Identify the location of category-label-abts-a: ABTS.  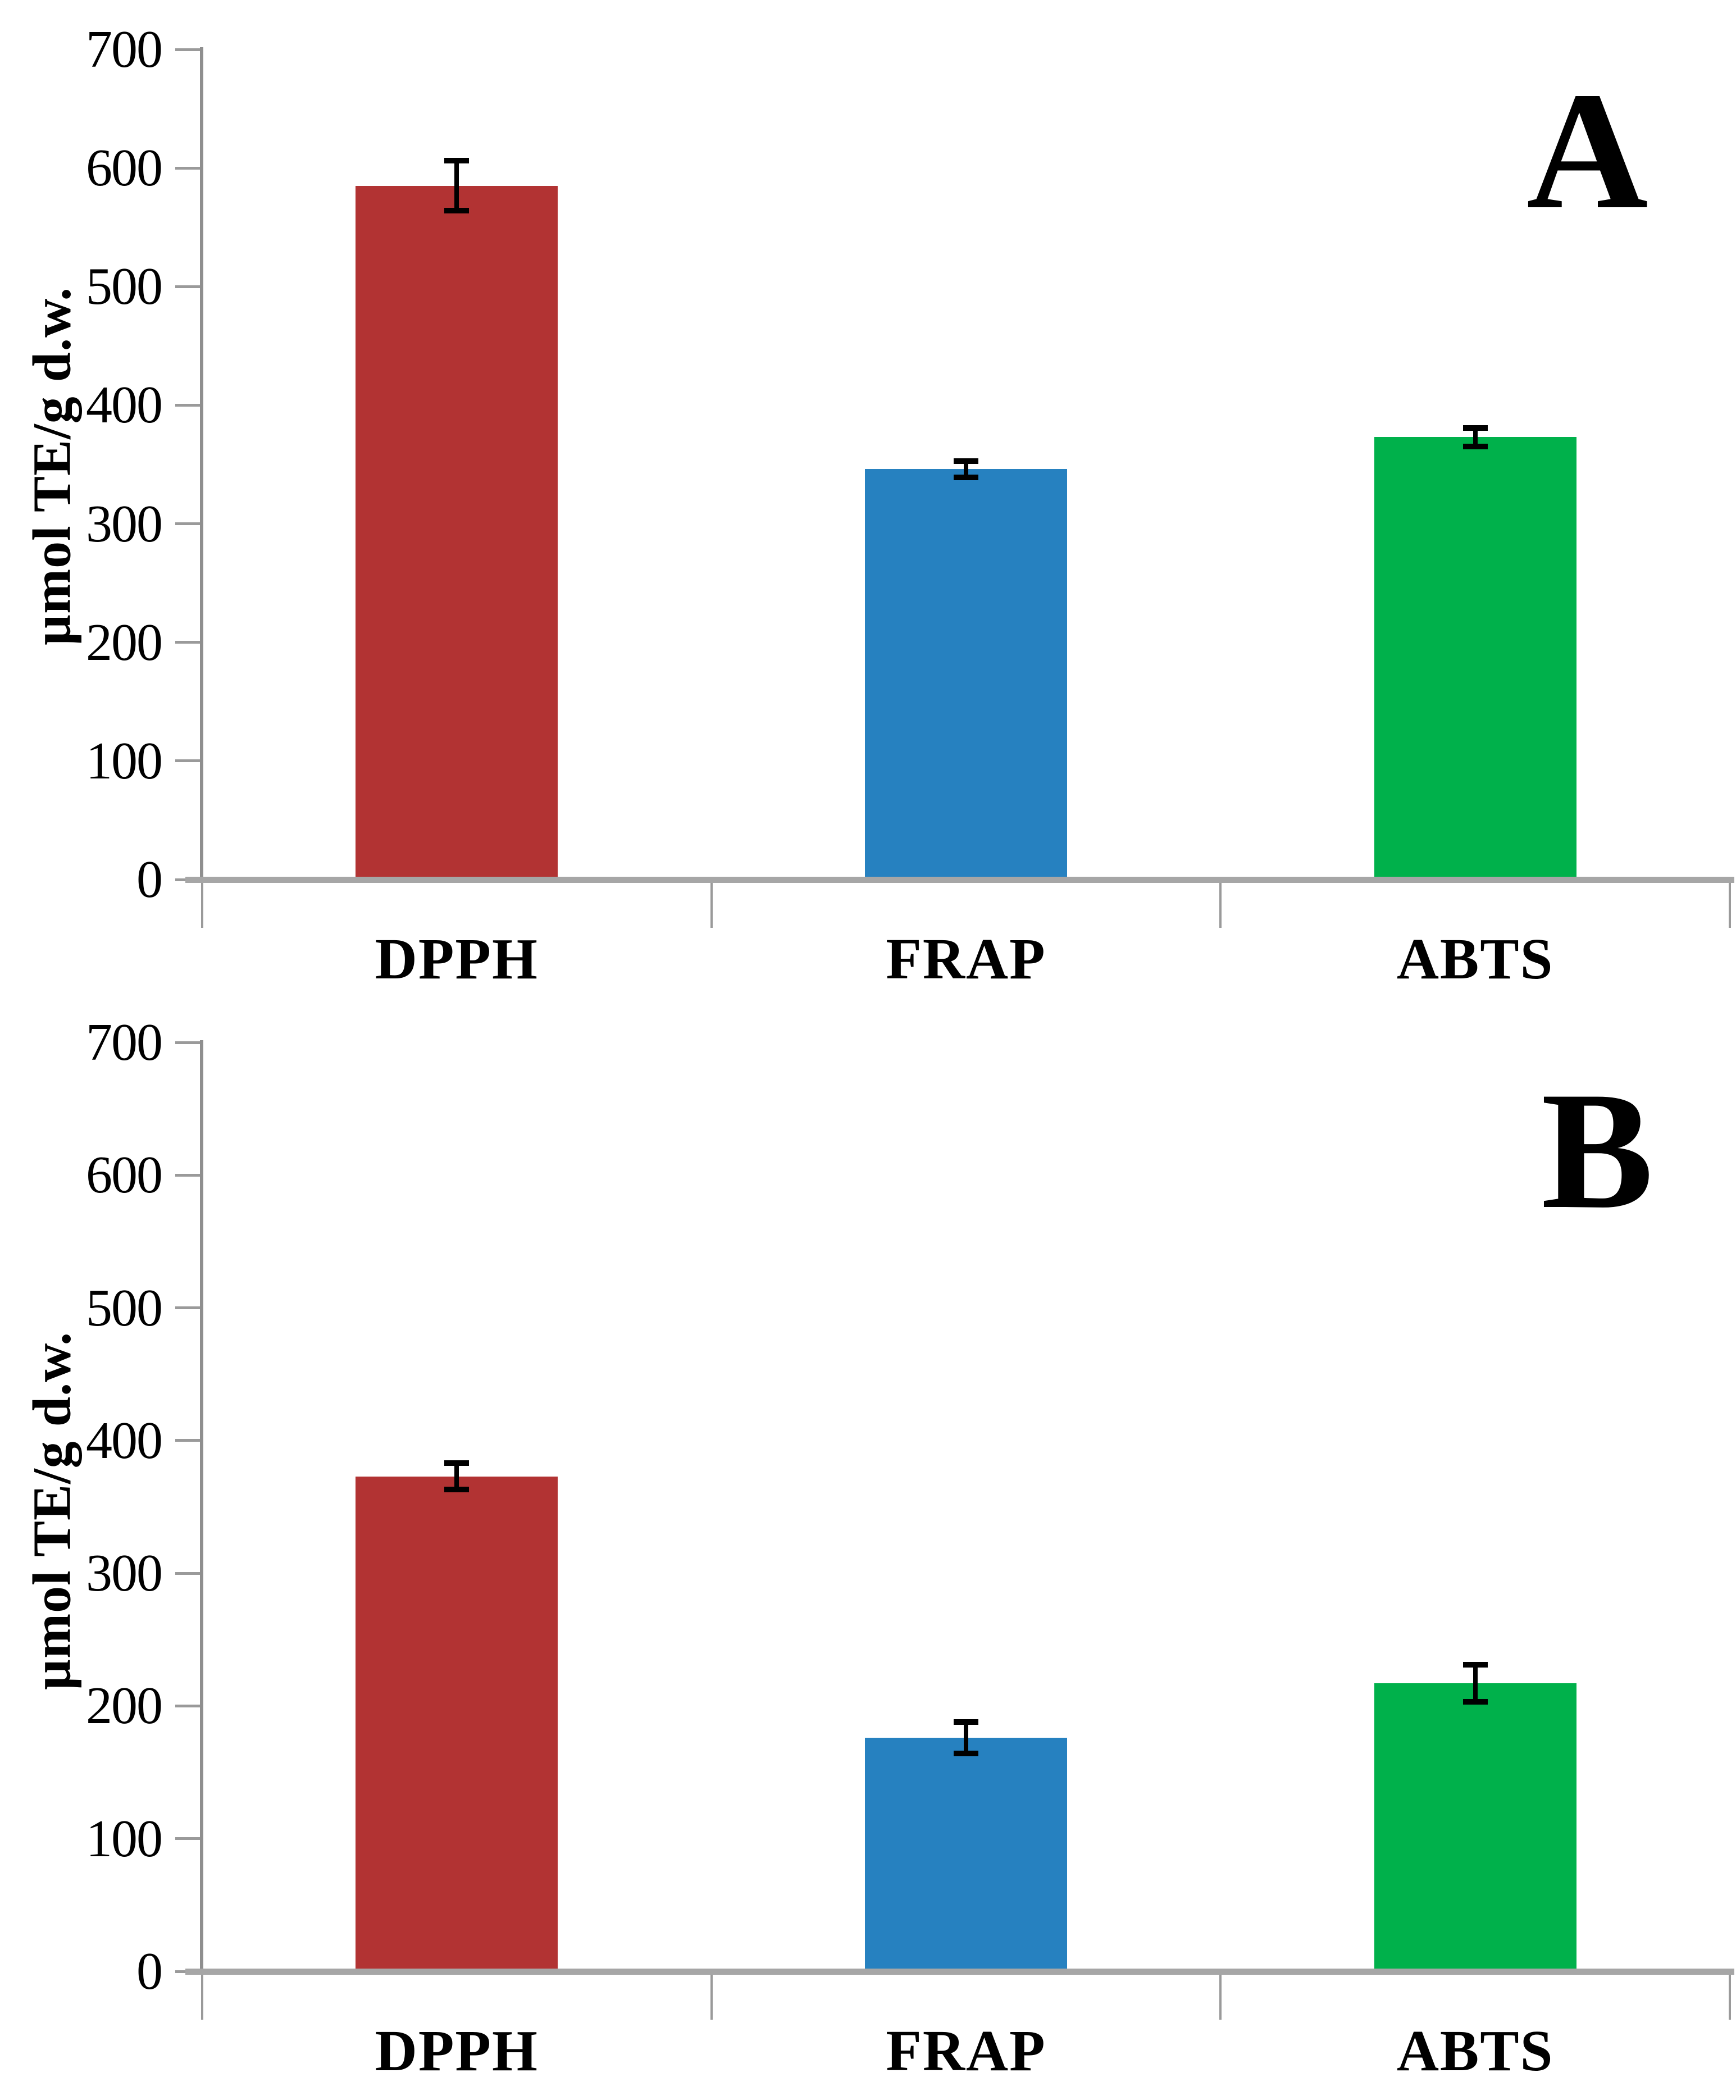
(1475, 959).